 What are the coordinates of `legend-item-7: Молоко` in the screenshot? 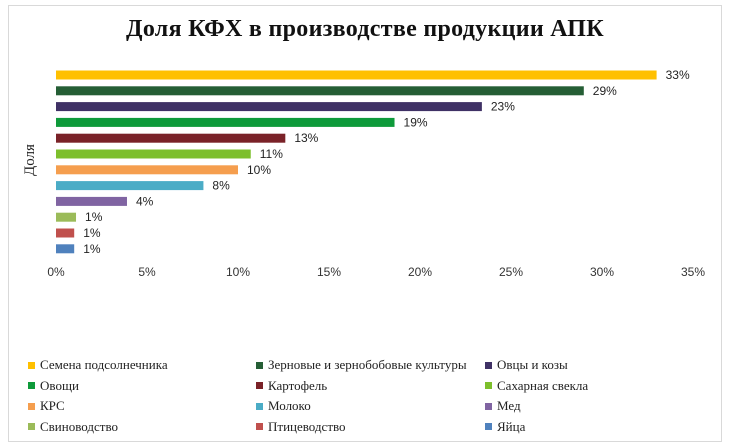 It's located at (283, 406).